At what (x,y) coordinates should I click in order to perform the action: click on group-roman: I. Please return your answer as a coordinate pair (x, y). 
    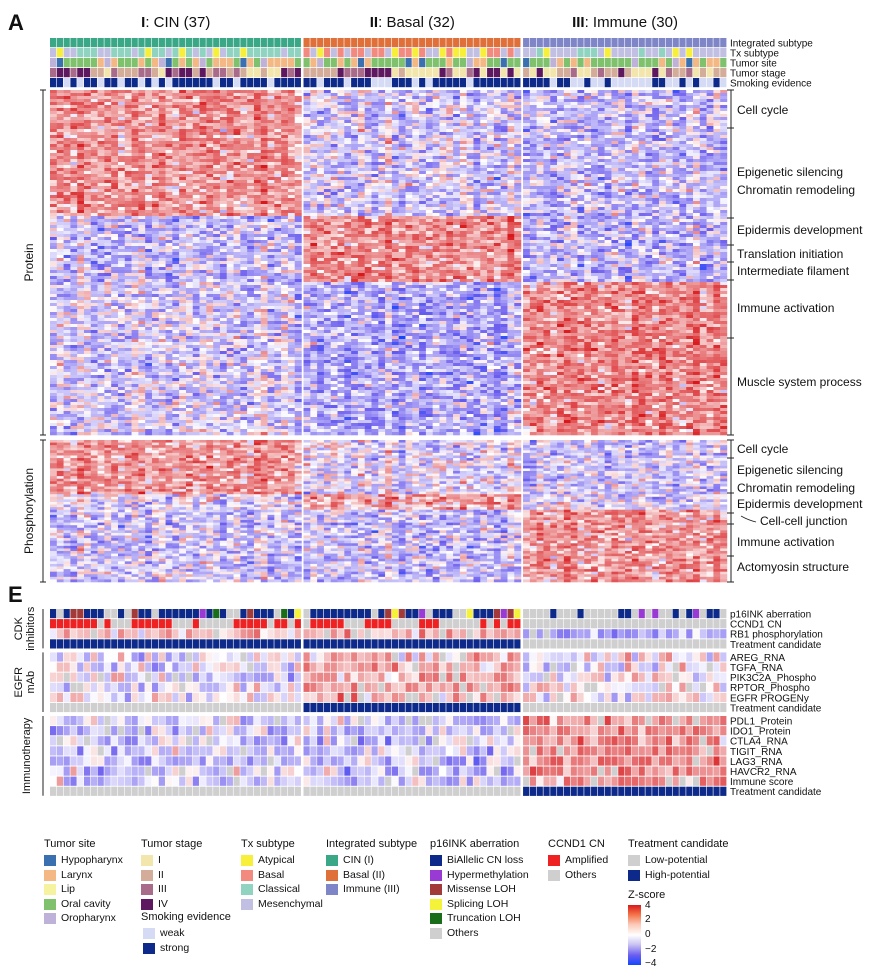
    Looking at the image, I should click on (143, 22).